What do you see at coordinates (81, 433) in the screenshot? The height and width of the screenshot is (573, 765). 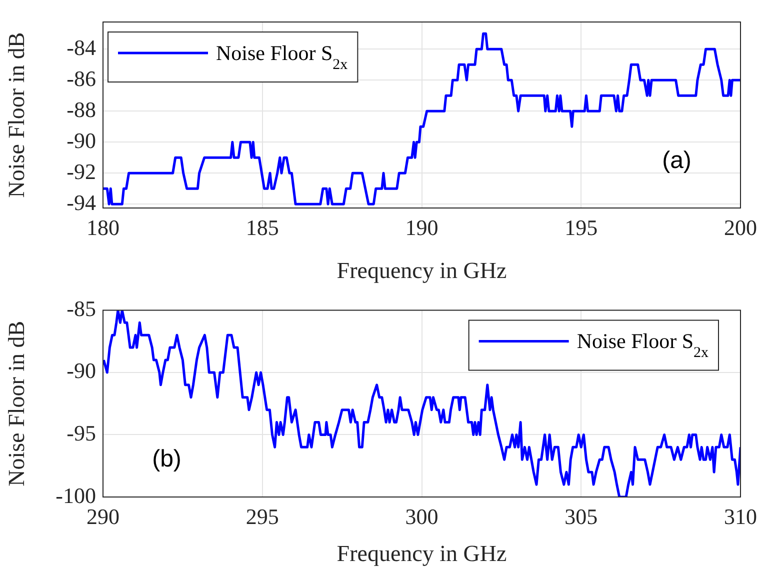 I see `y-tick-label: -95` at bounding box center [81, 433].